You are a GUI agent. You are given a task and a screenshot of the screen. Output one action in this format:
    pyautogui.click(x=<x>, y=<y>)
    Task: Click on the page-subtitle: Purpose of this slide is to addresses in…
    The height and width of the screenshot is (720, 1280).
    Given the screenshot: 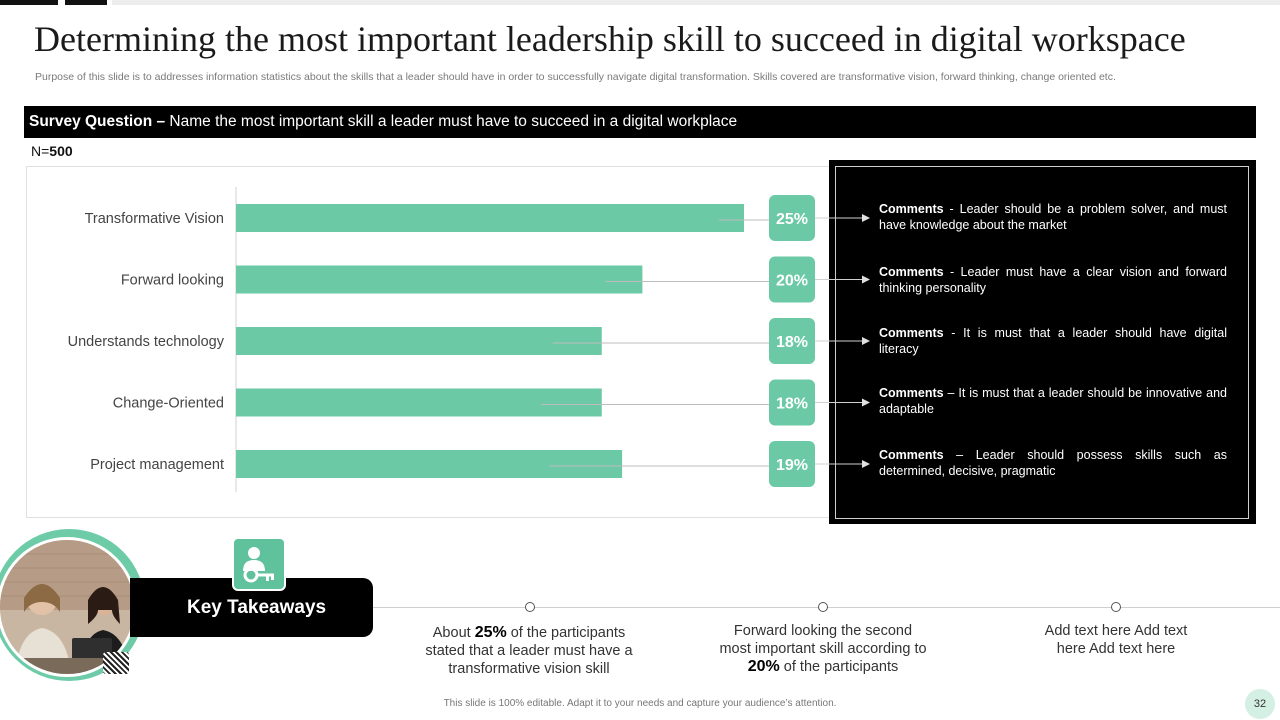 What is the action you would take?
    pyautogui.click(x=575, y=77)
    